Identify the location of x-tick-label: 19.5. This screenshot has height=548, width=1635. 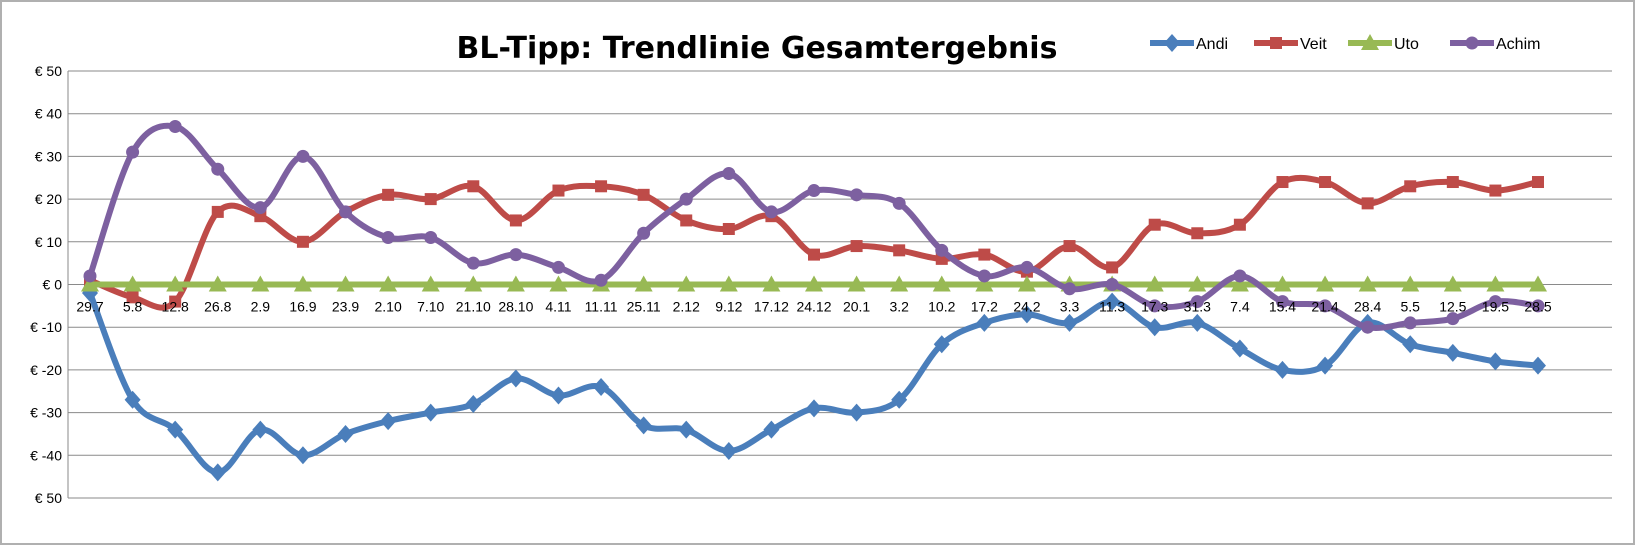
(1495, 307).